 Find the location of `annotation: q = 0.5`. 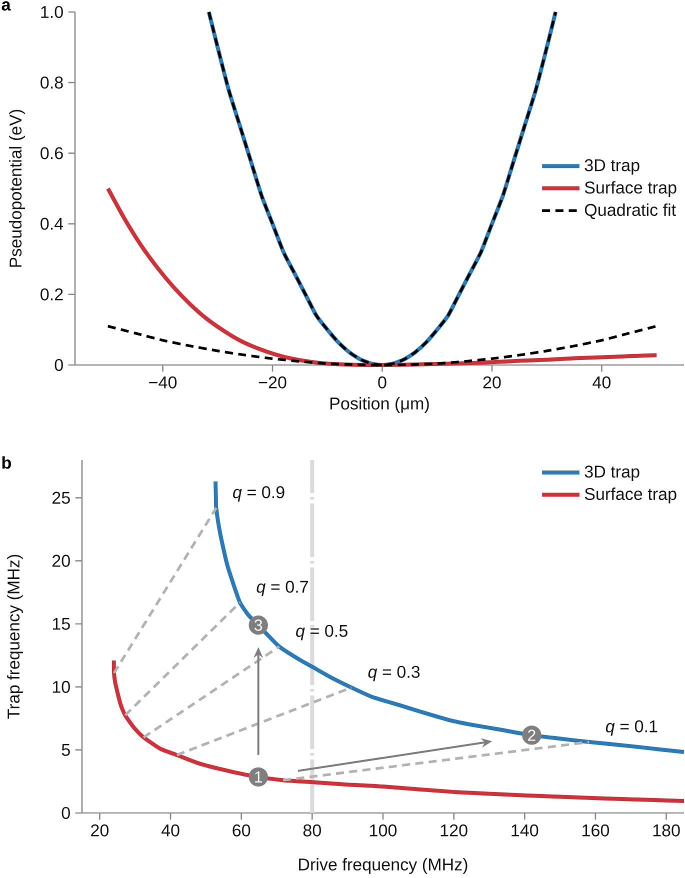

annotation: q = 0.5 is located at coordinates (322, 632).